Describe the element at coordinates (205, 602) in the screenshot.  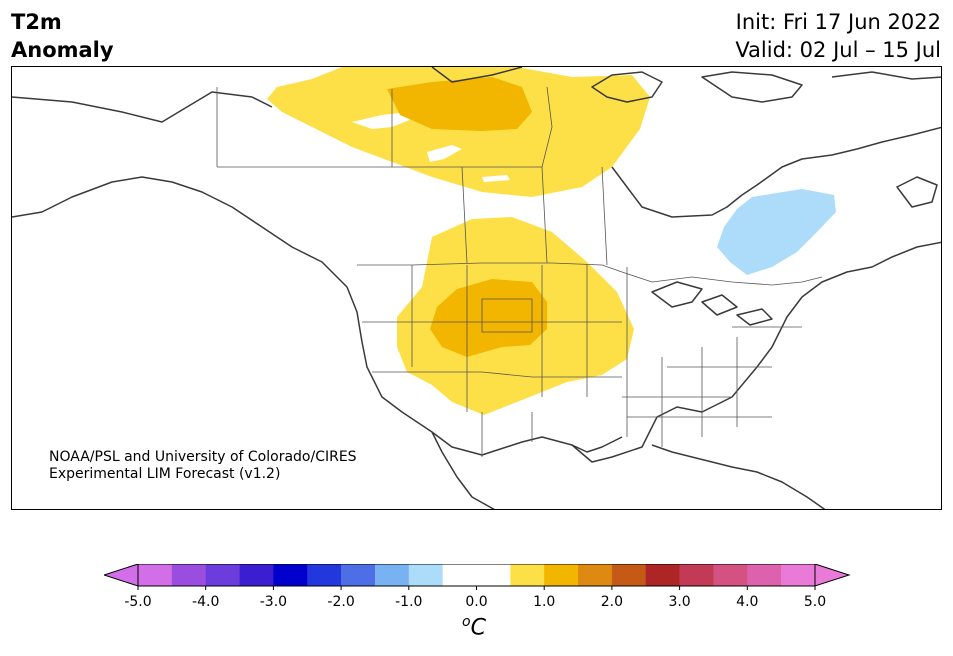
I see `colorbar-tick-label: -4.0` at that location.